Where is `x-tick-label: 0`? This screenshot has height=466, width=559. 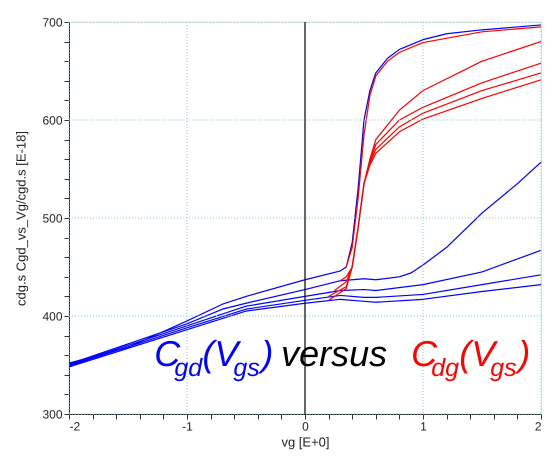 x-tick-label: 0 is located at coordinates (306, 427).